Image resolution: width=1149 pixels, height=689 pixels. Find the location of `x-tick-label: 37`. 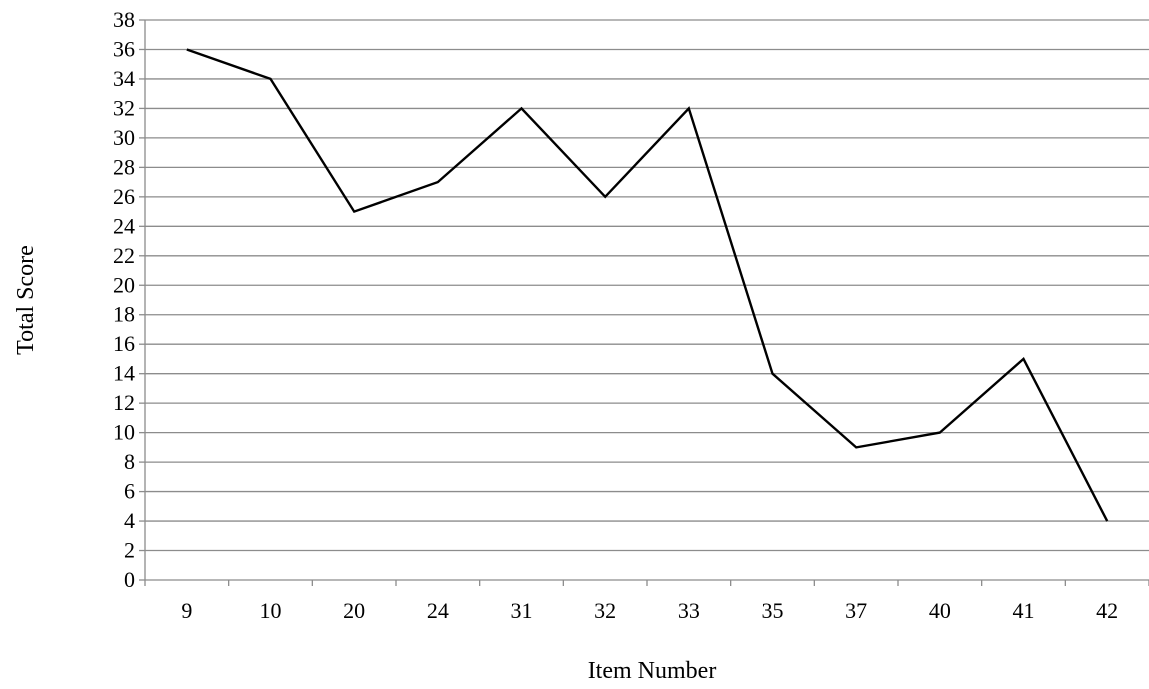

x-tick-label: 37 is located at coordinates (856, 610).